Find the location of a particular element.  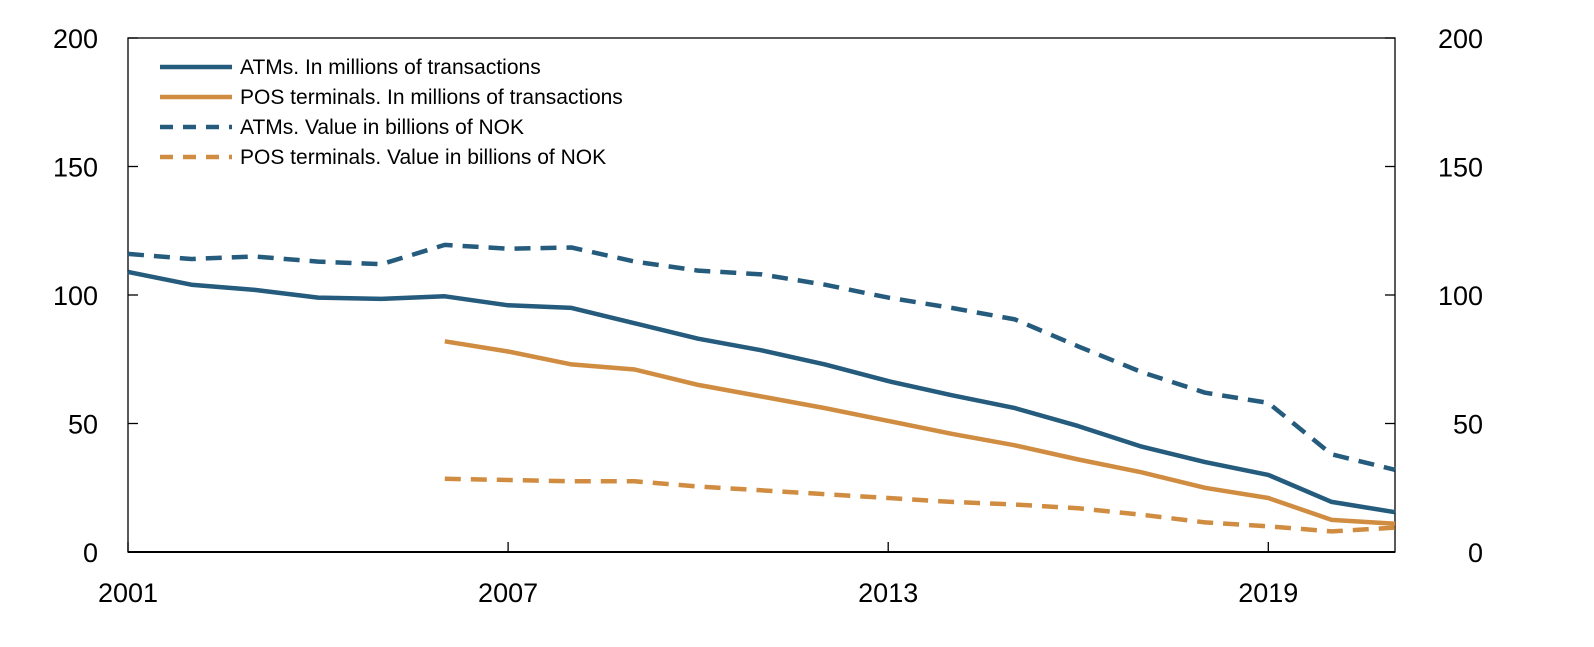

x-tick-label: 2013 is located at coordinates (888, 593).